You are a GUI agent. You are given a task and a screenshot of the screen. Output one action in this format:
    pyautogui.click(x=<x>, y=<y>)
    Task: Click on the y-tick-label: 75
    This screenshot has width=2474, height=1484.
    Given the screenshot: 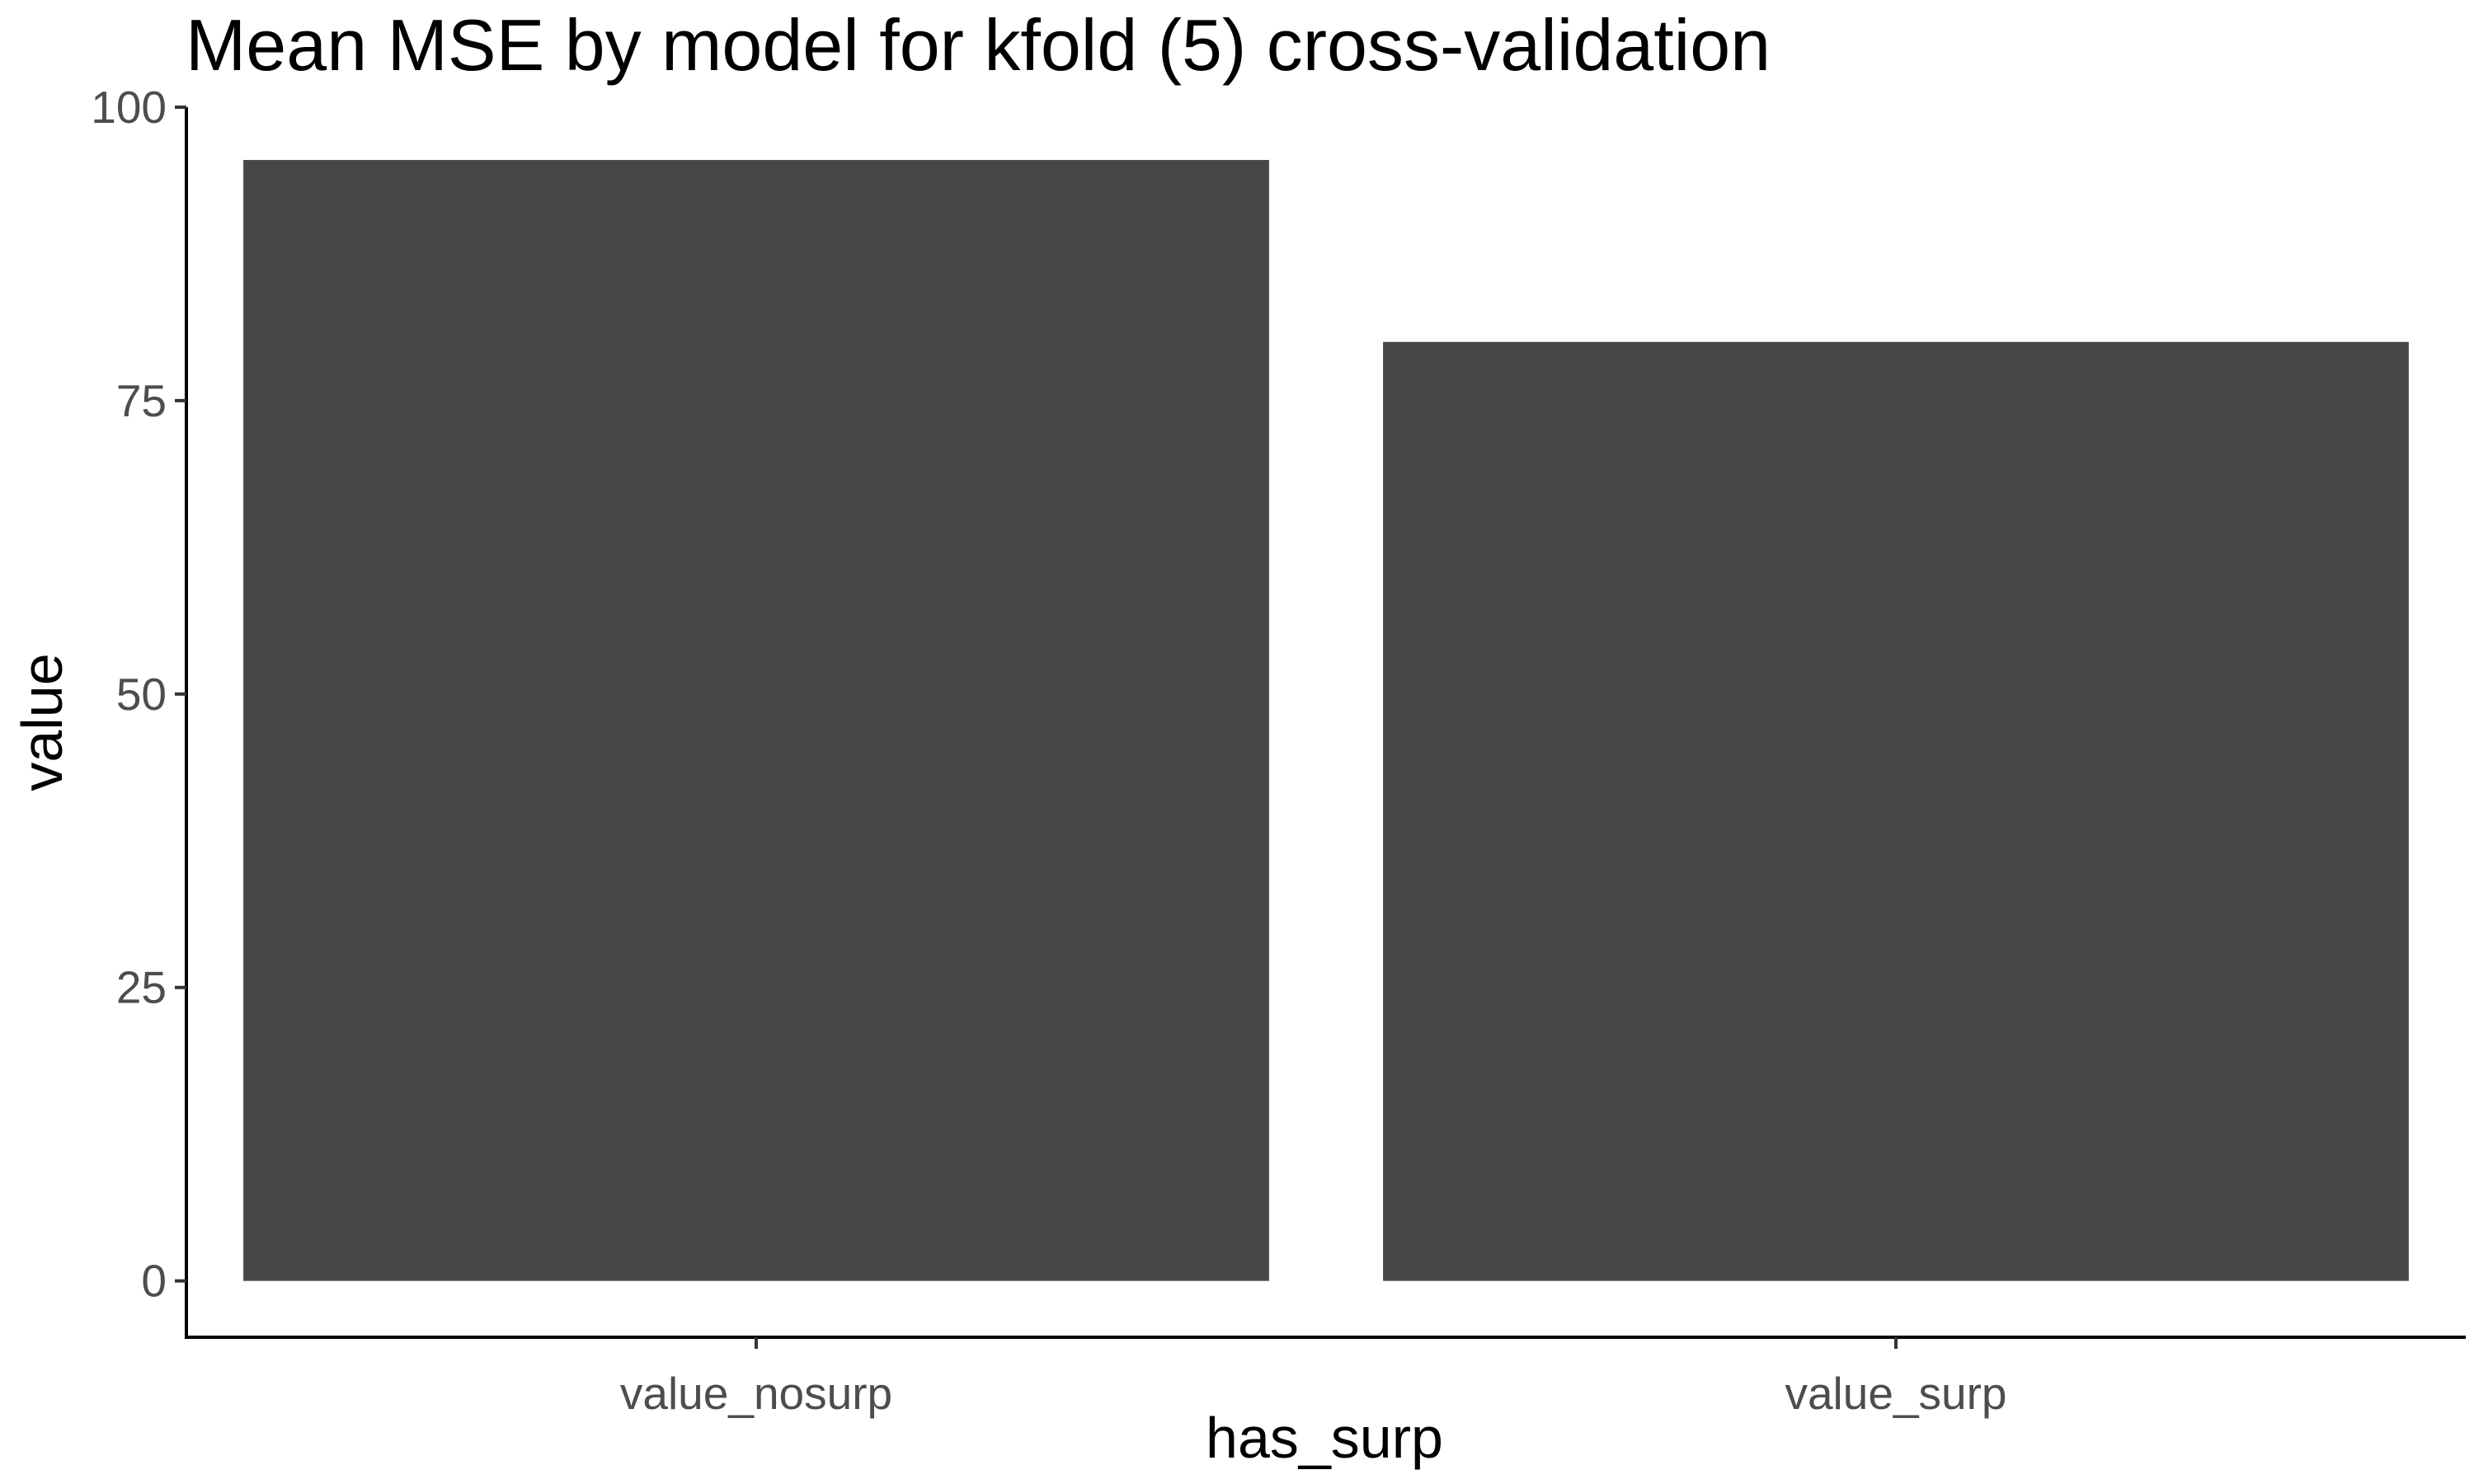 What is the action you would take?
    pyautogui.click(x=141, y=400)
    